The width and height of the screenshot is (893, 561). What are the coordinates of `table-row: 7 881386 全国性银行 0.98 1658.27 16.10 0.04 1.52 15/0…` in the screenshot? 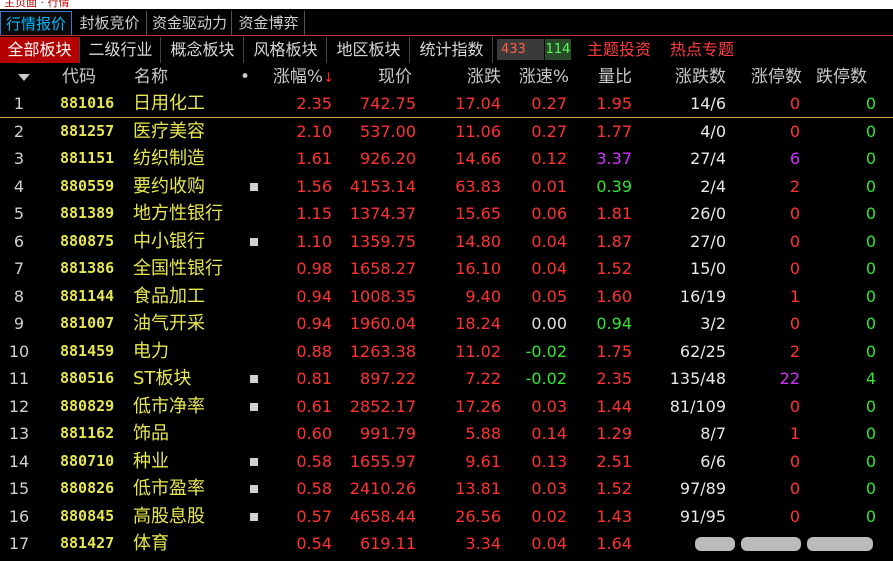 It's located at (446, 269).